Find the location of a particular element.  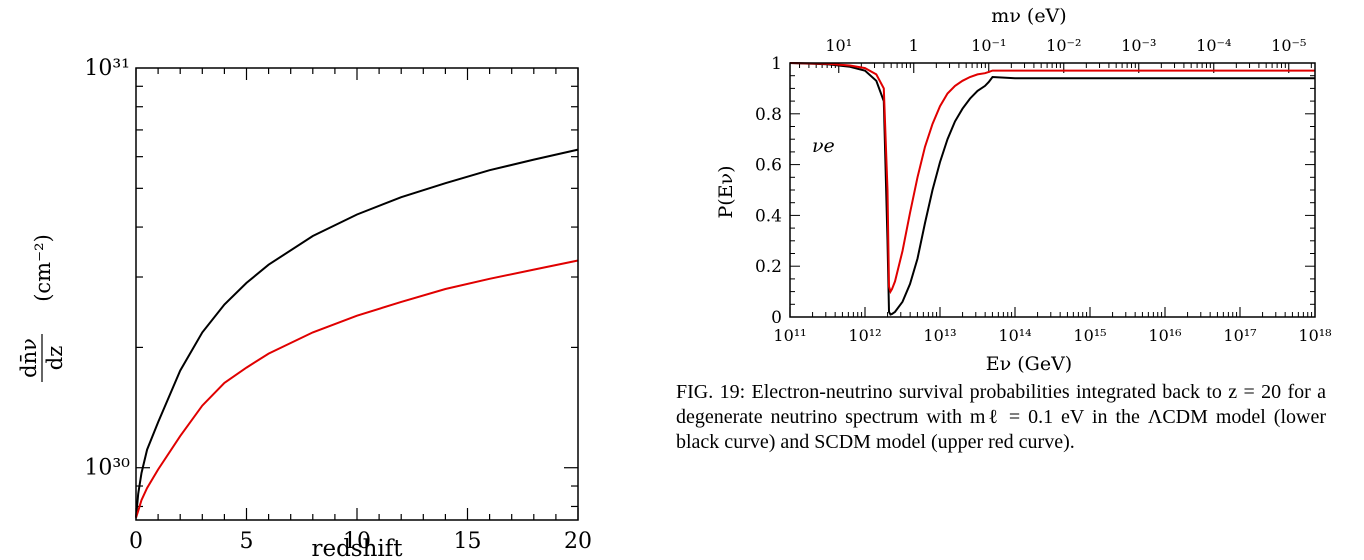

chart1-ylabel-num: dn̄ν is located at coordinates (29, 358).